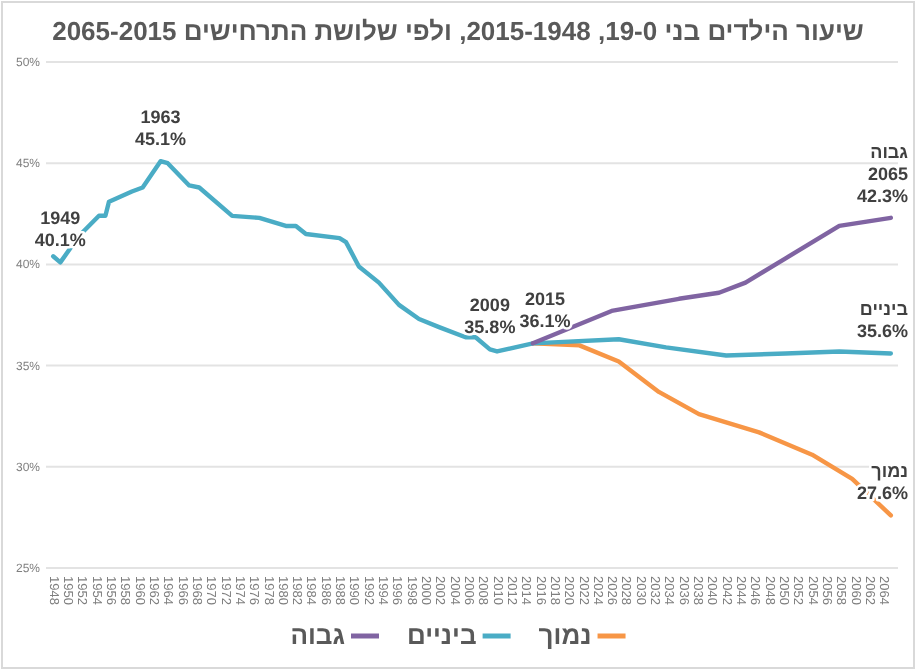 This screenshot has width=916, height=670. I want to click on annotation: 2015 36.1%, so click(545, 310).